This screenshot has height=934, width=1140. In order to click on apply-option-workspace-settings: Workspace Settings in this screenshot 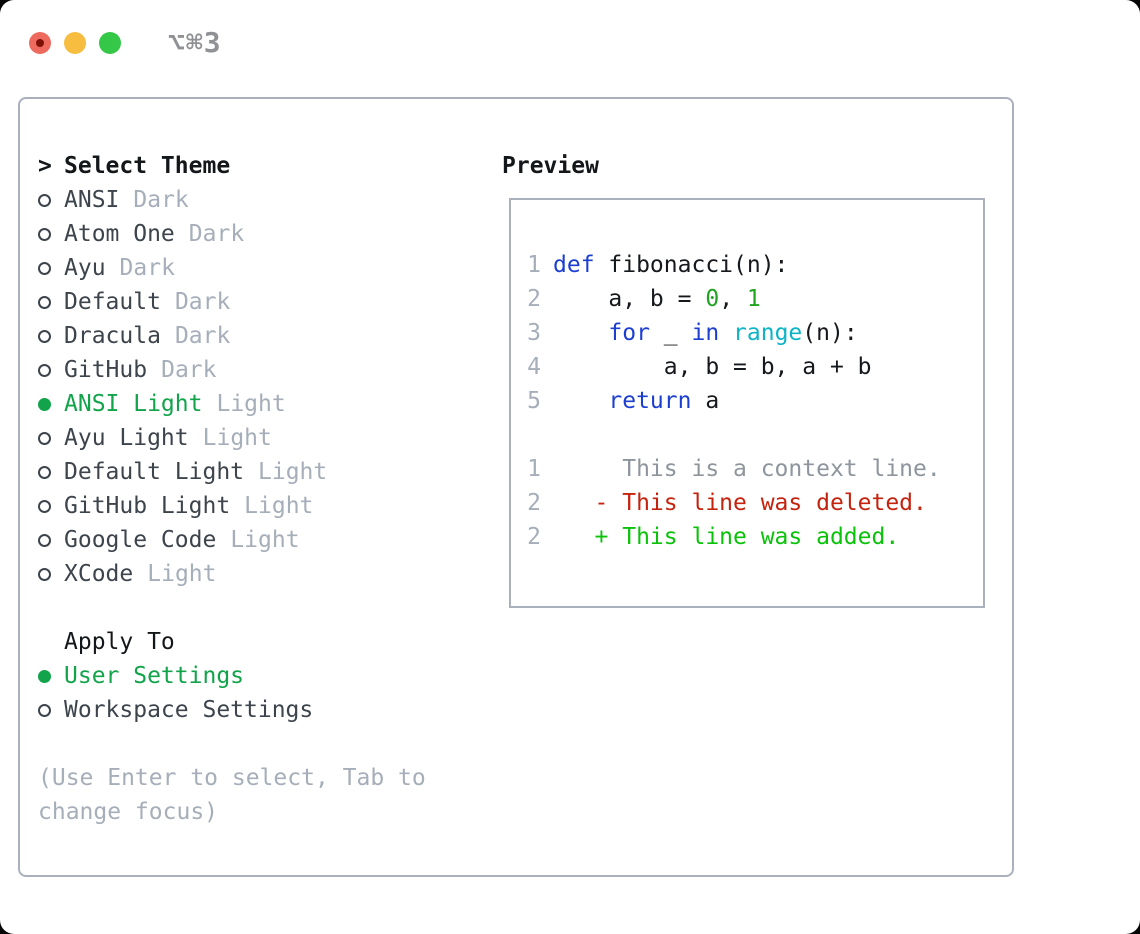, I will do `click(270, 710)`.